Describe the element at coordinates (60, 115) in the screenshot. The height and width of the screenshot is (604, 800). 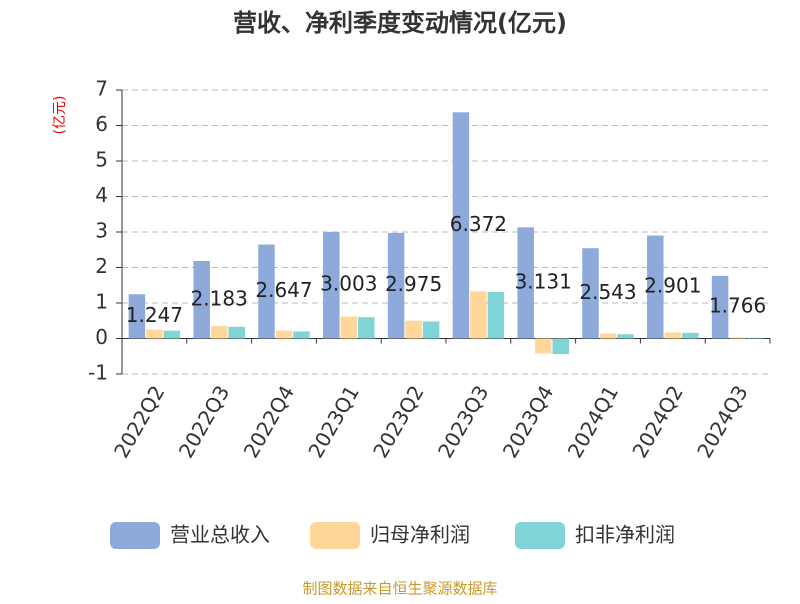
I see `y-unit: (亿元)` at that location.